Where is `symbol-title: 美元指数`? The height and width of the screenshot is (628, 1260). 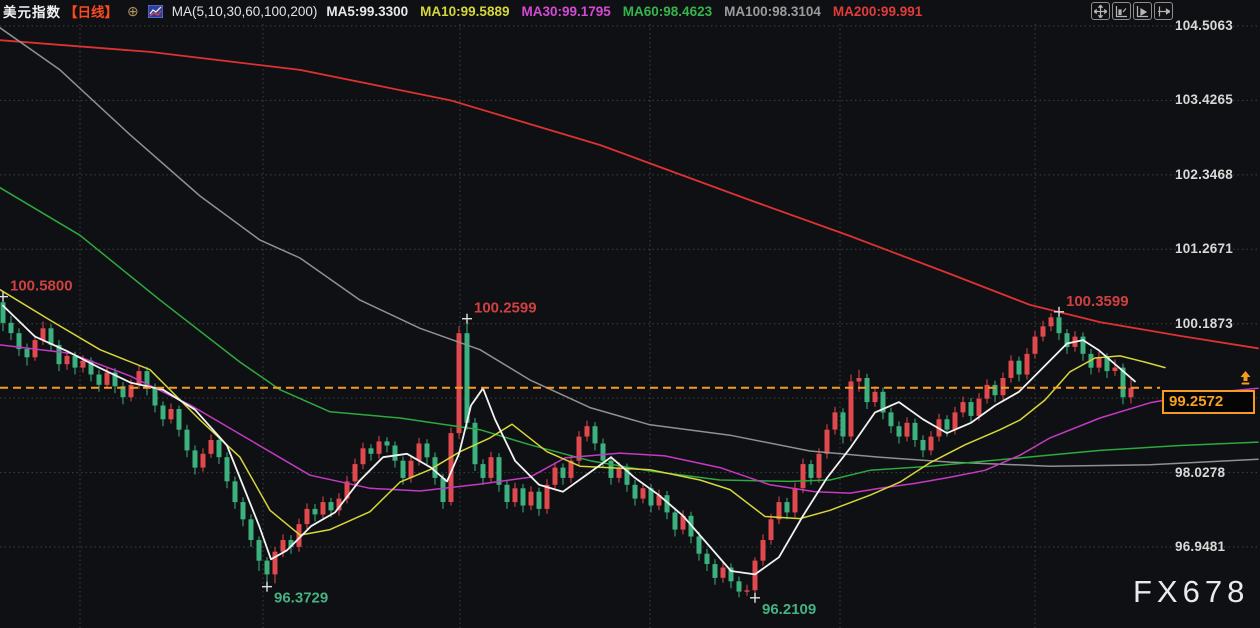 symbol-title: 美元指数 is located at coordinates (32, 12).